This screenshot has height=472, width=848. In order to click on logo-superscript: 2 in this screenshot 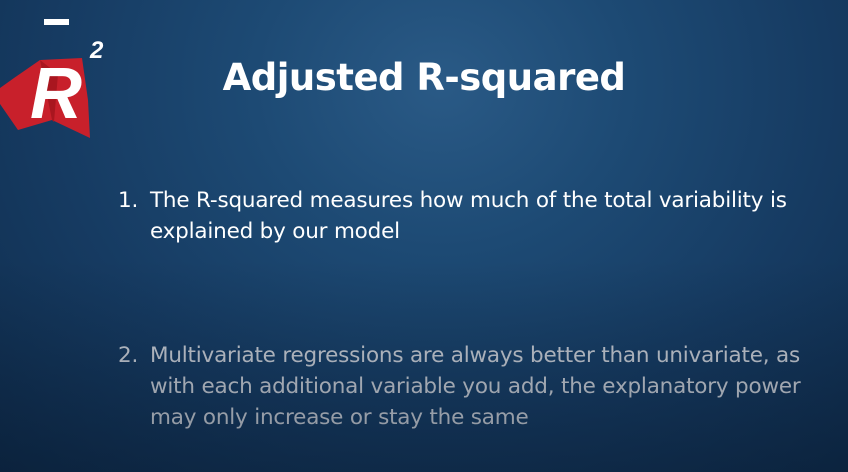, I will do `click(96, 50)`.